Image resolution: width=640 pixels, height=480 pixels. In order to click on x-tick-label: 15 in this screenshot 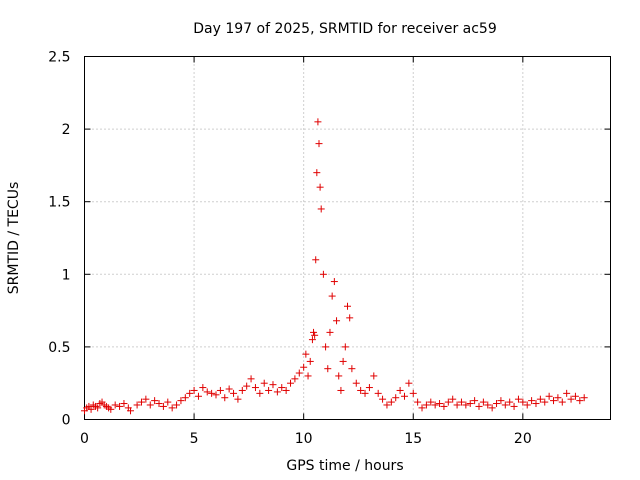, I will do `click(413, 439)`.